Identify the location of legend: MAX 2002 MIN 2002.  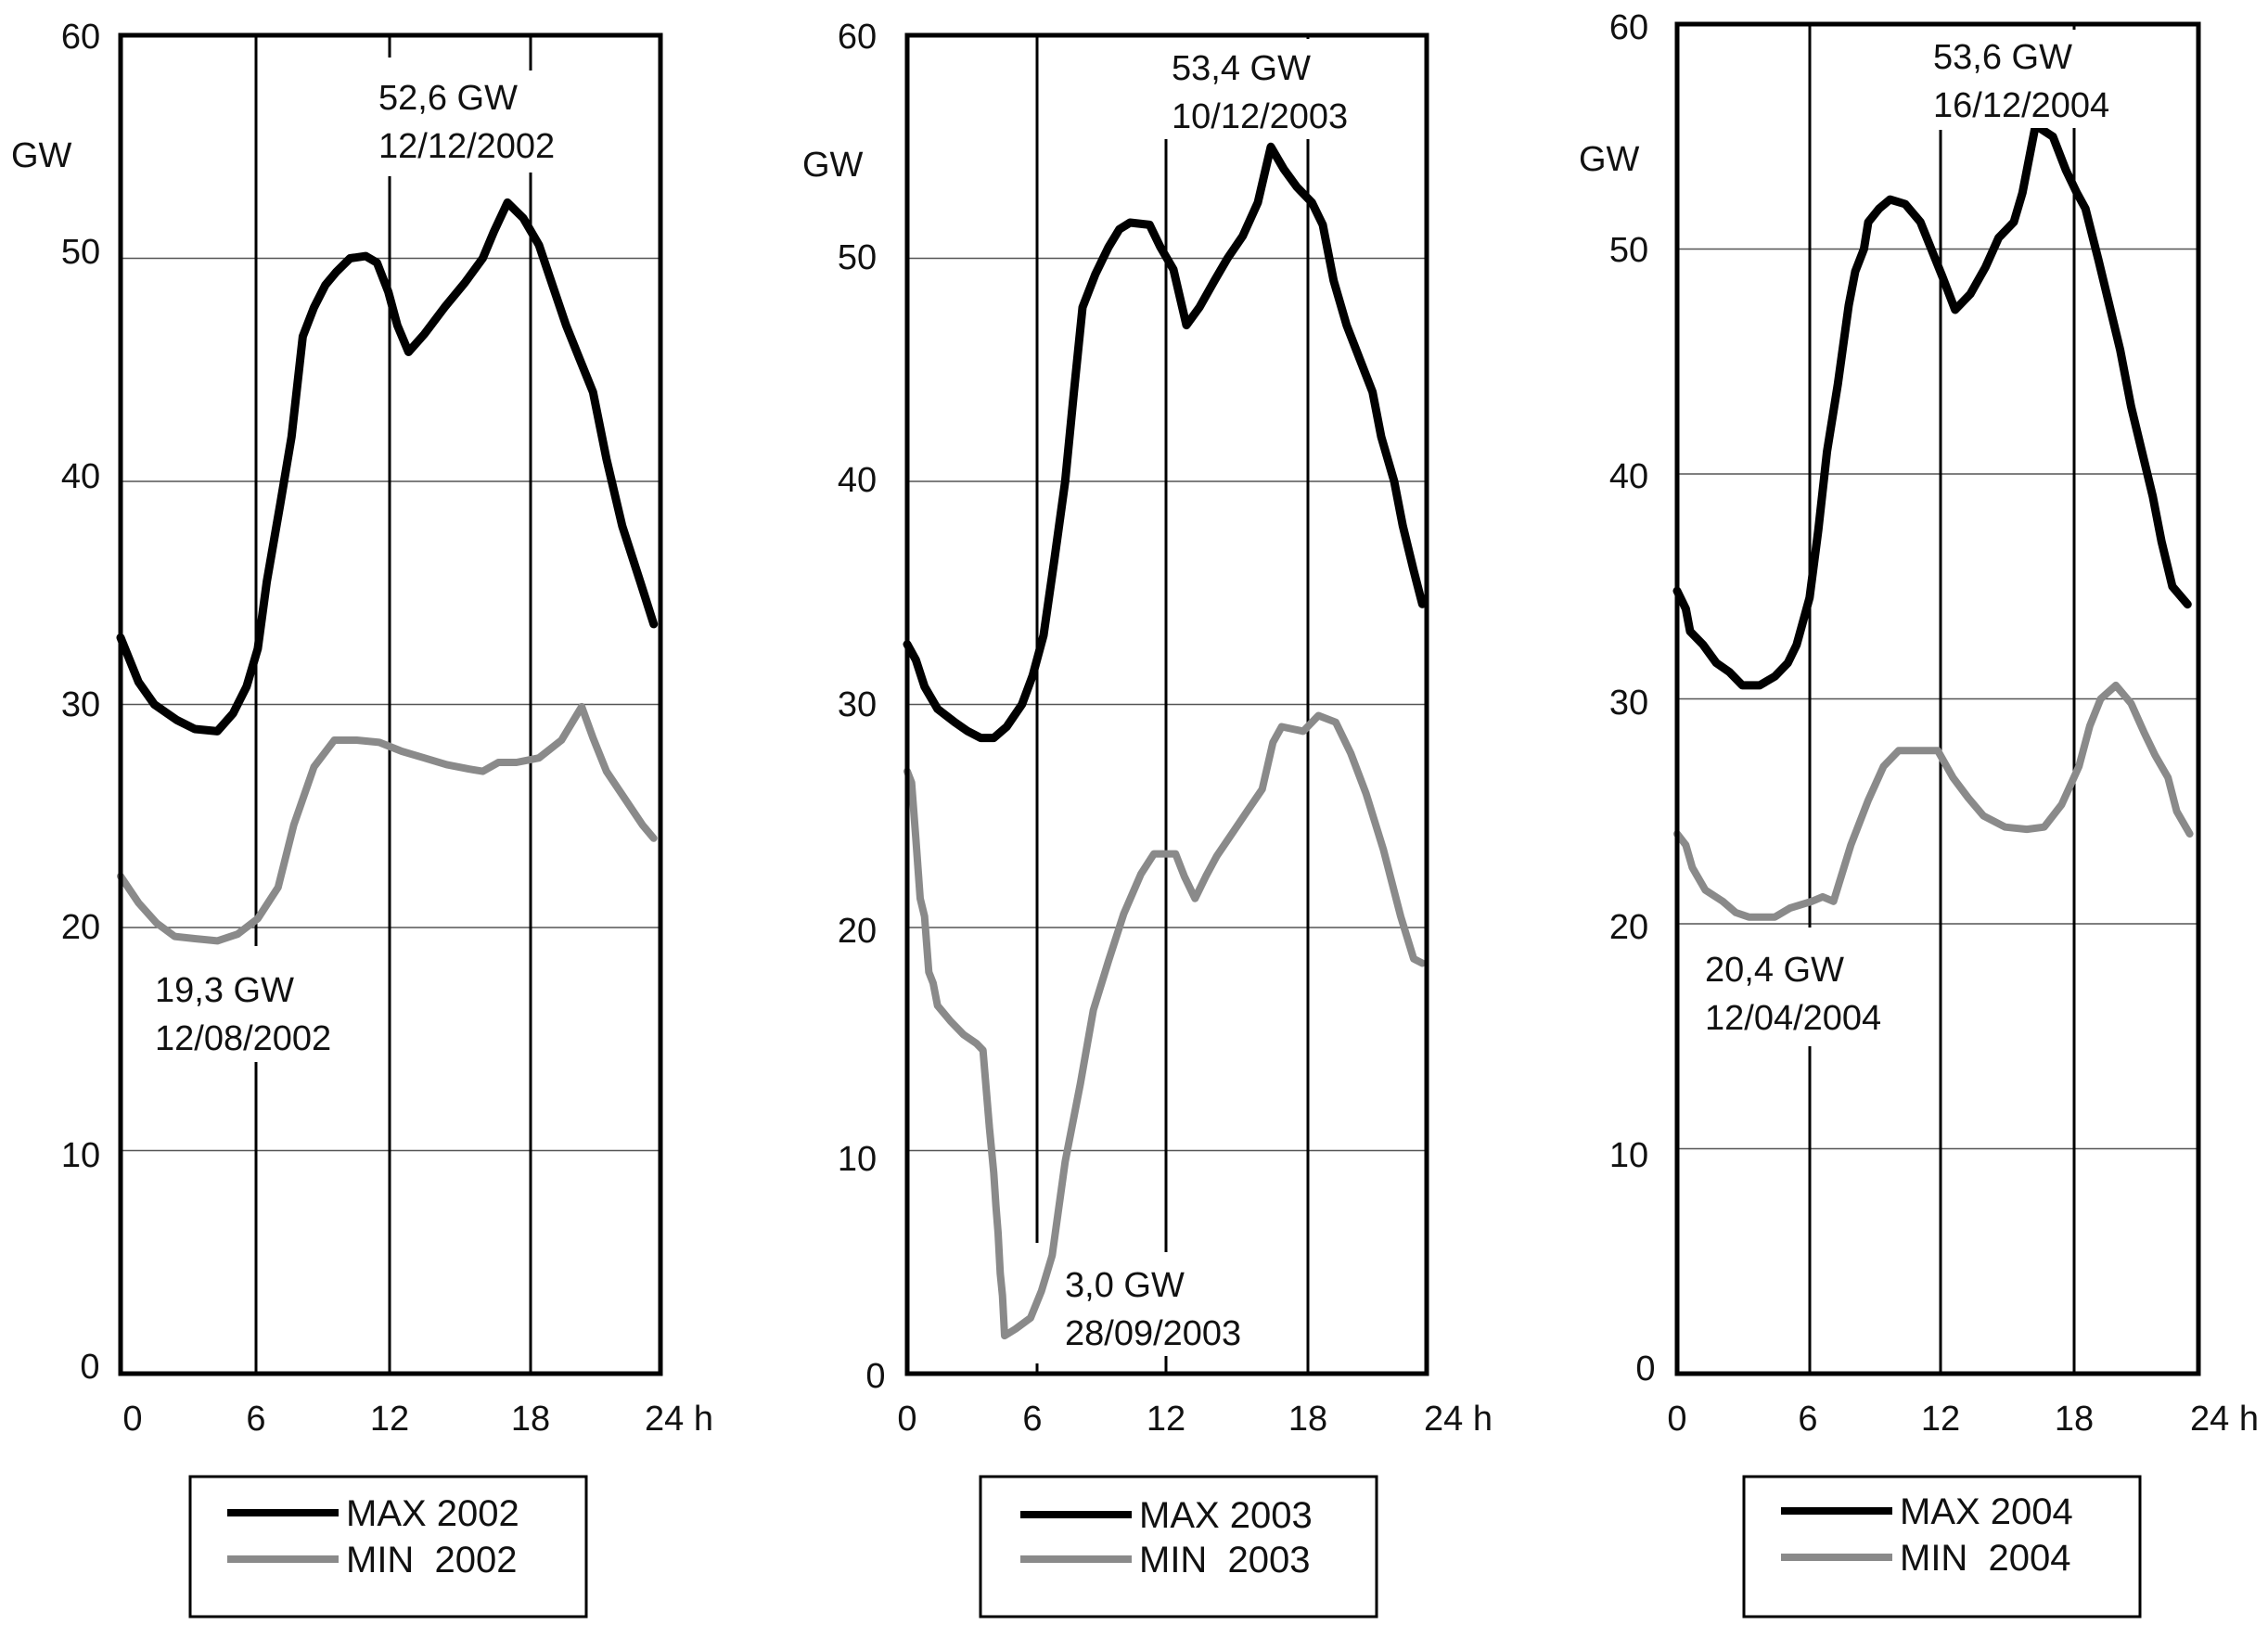
(388, 1547).